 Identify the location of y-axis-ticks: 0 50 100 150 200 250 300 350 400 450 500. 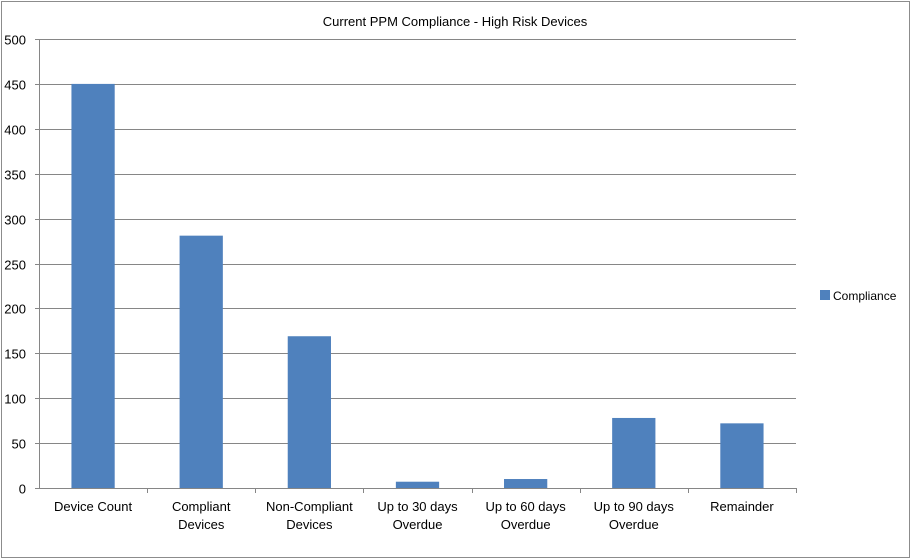
(15, 265).